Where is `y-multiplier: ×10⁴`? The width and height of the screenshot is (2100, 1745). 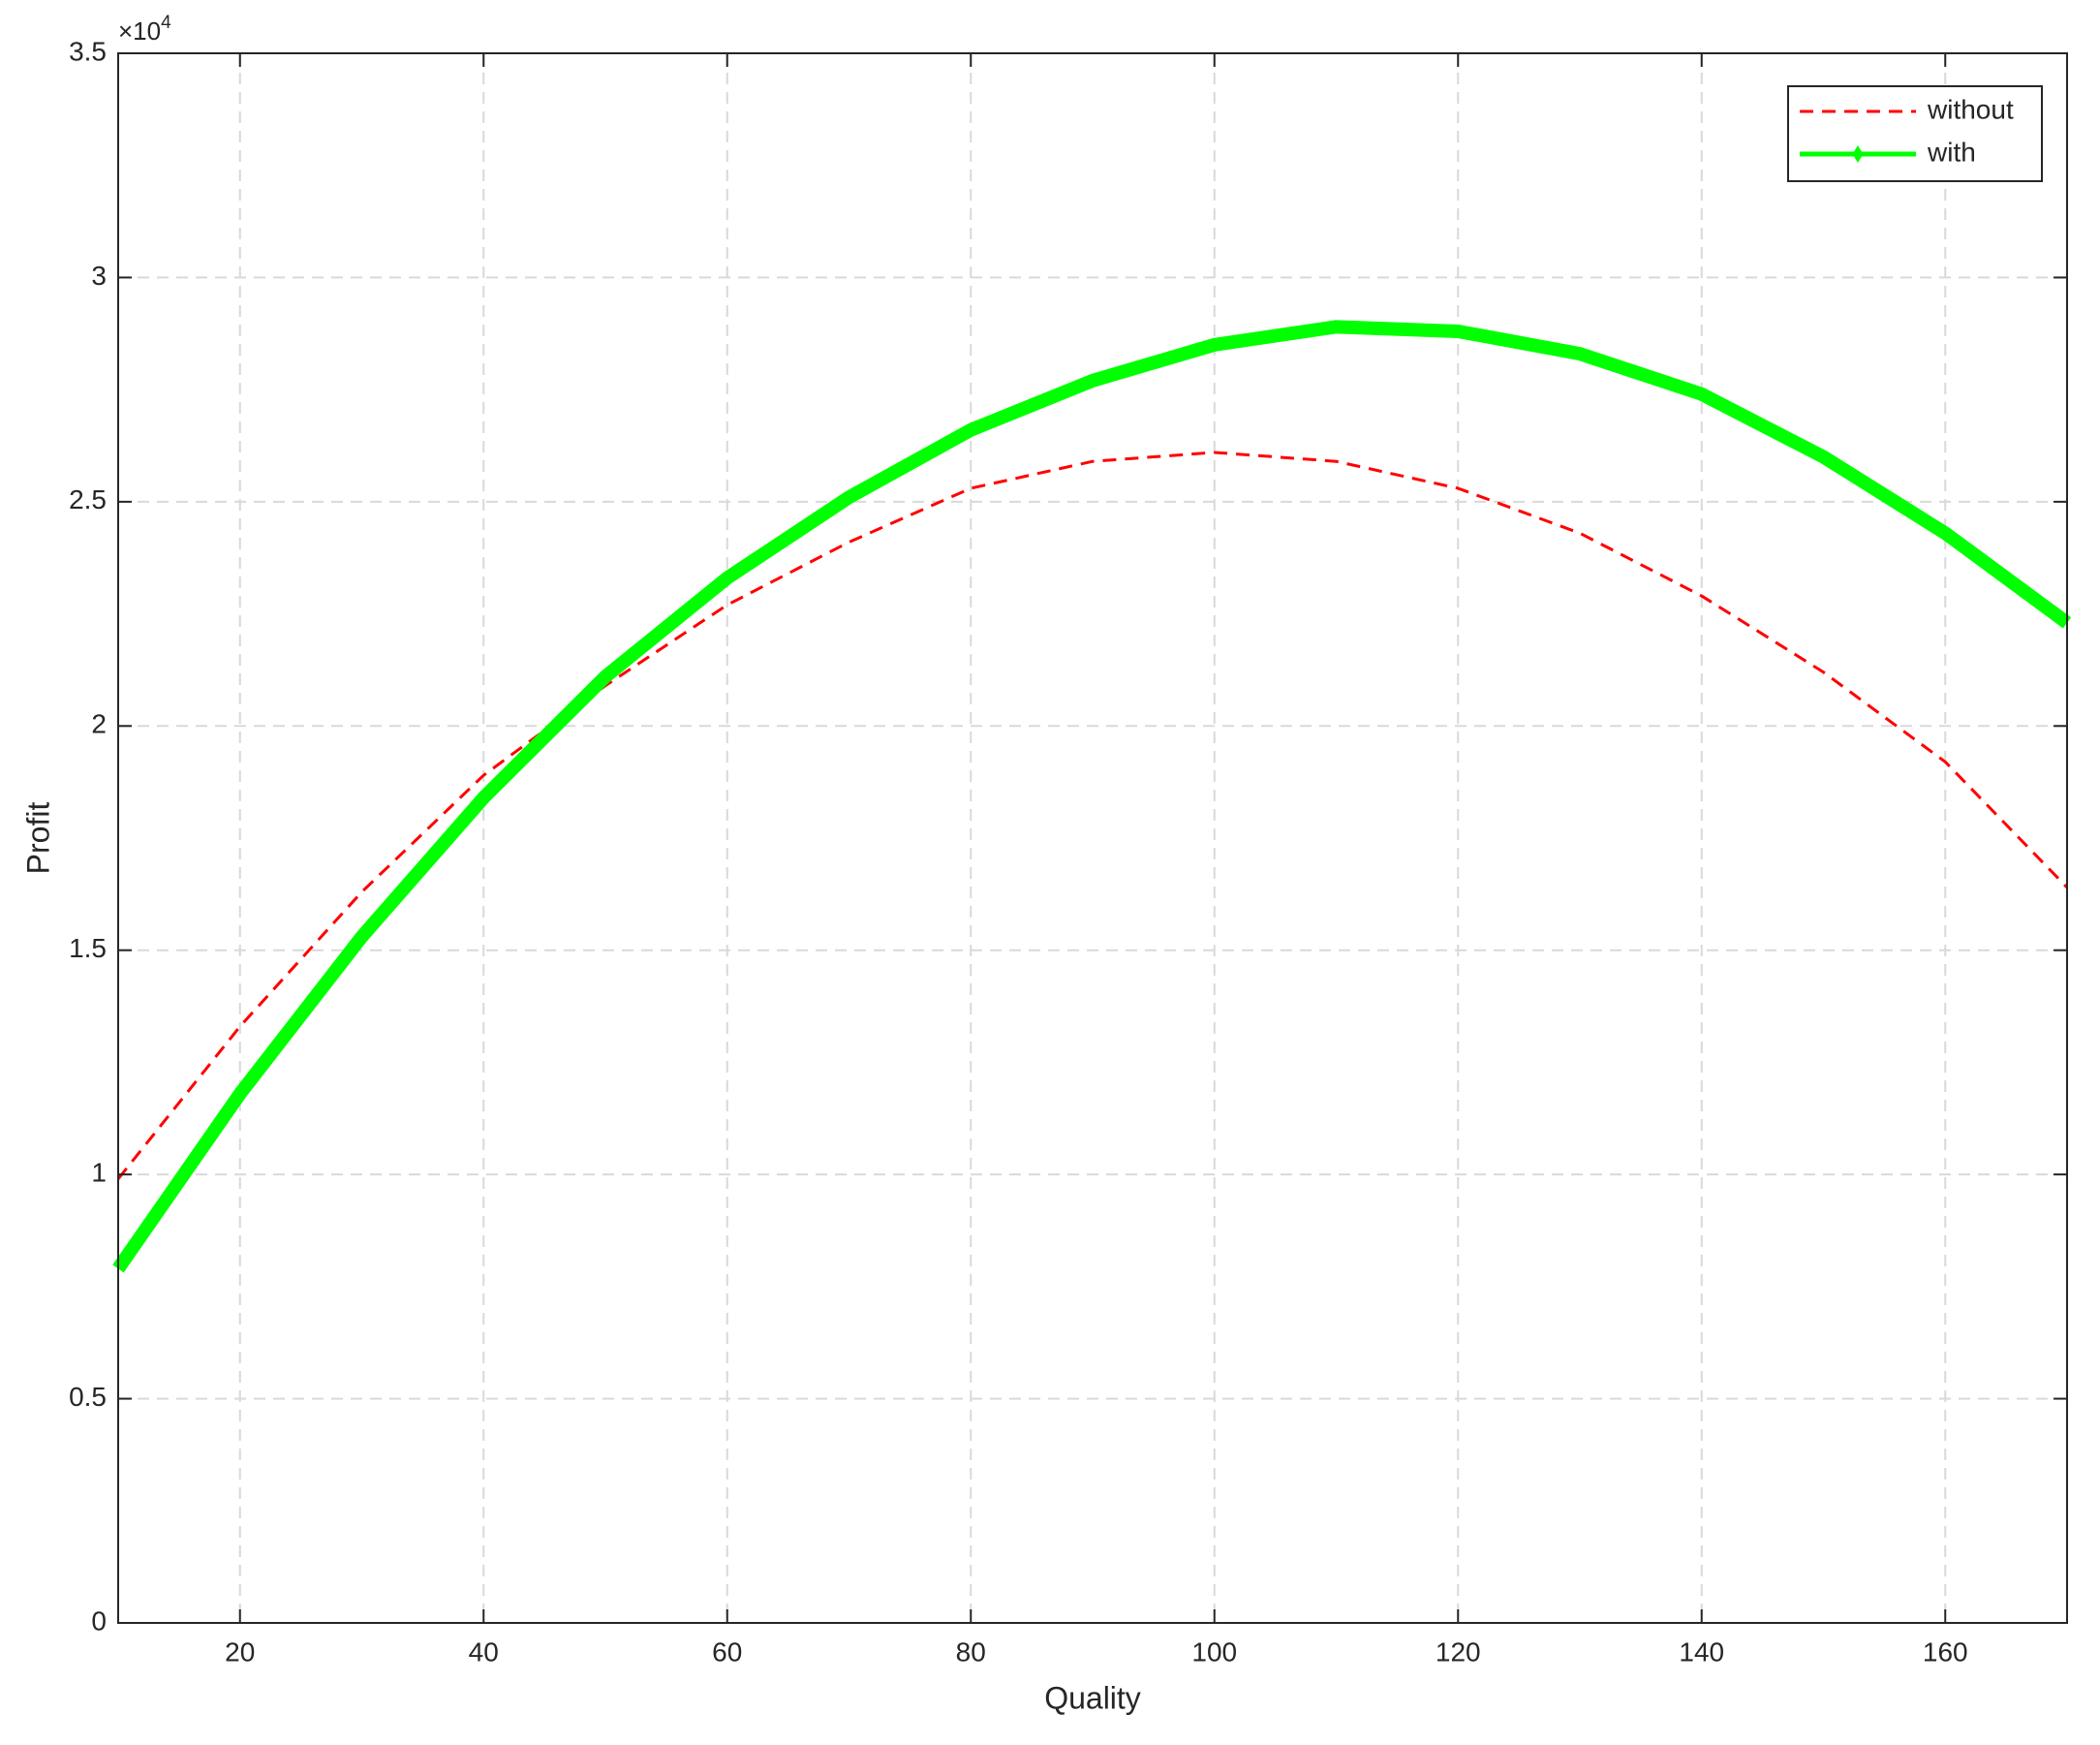 y-multiplier: ×10⁴ is located at coordinates (144, 30).